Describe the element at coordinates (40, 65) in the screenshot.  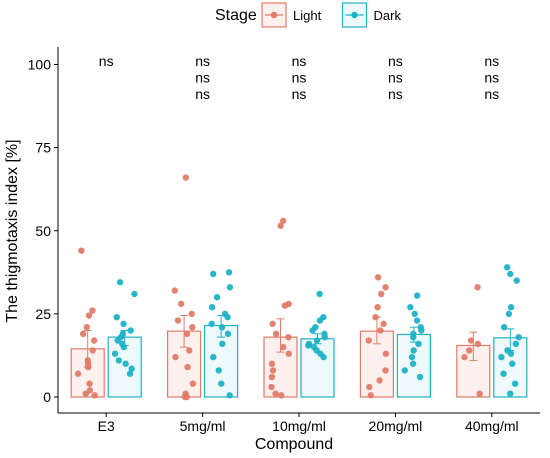
I see `y-tick-label: 100` at that location.